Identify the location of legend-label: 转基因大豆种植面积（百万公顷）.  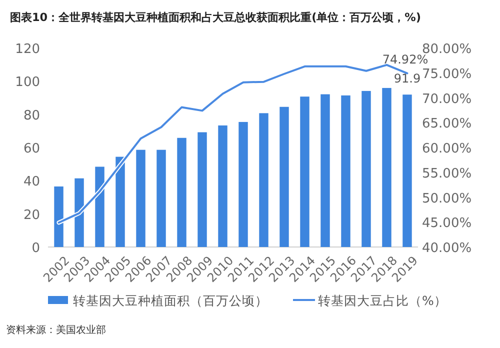
(170, 300).